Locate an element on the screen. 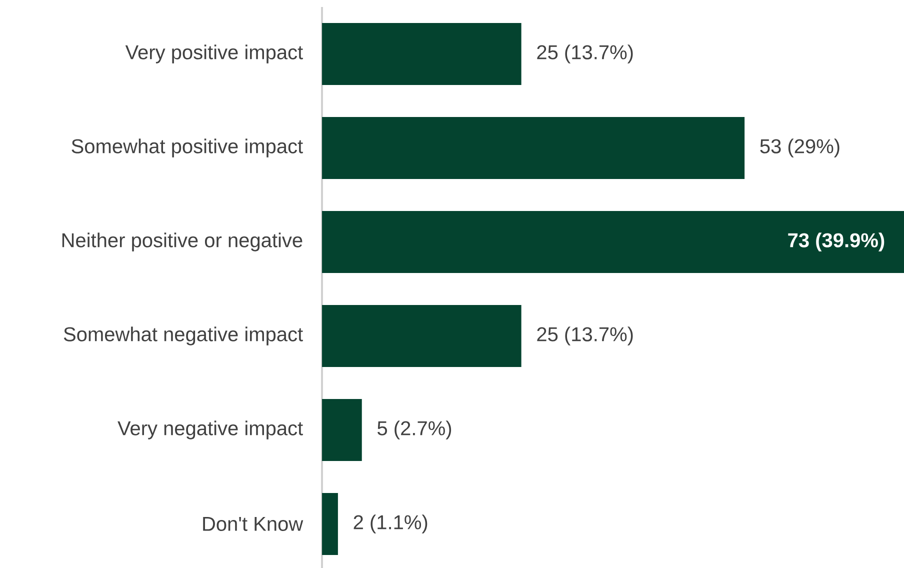 This screenshot has height=568, width=904. data-label: 5 (2.7%) is located at coordinates (415, 430).